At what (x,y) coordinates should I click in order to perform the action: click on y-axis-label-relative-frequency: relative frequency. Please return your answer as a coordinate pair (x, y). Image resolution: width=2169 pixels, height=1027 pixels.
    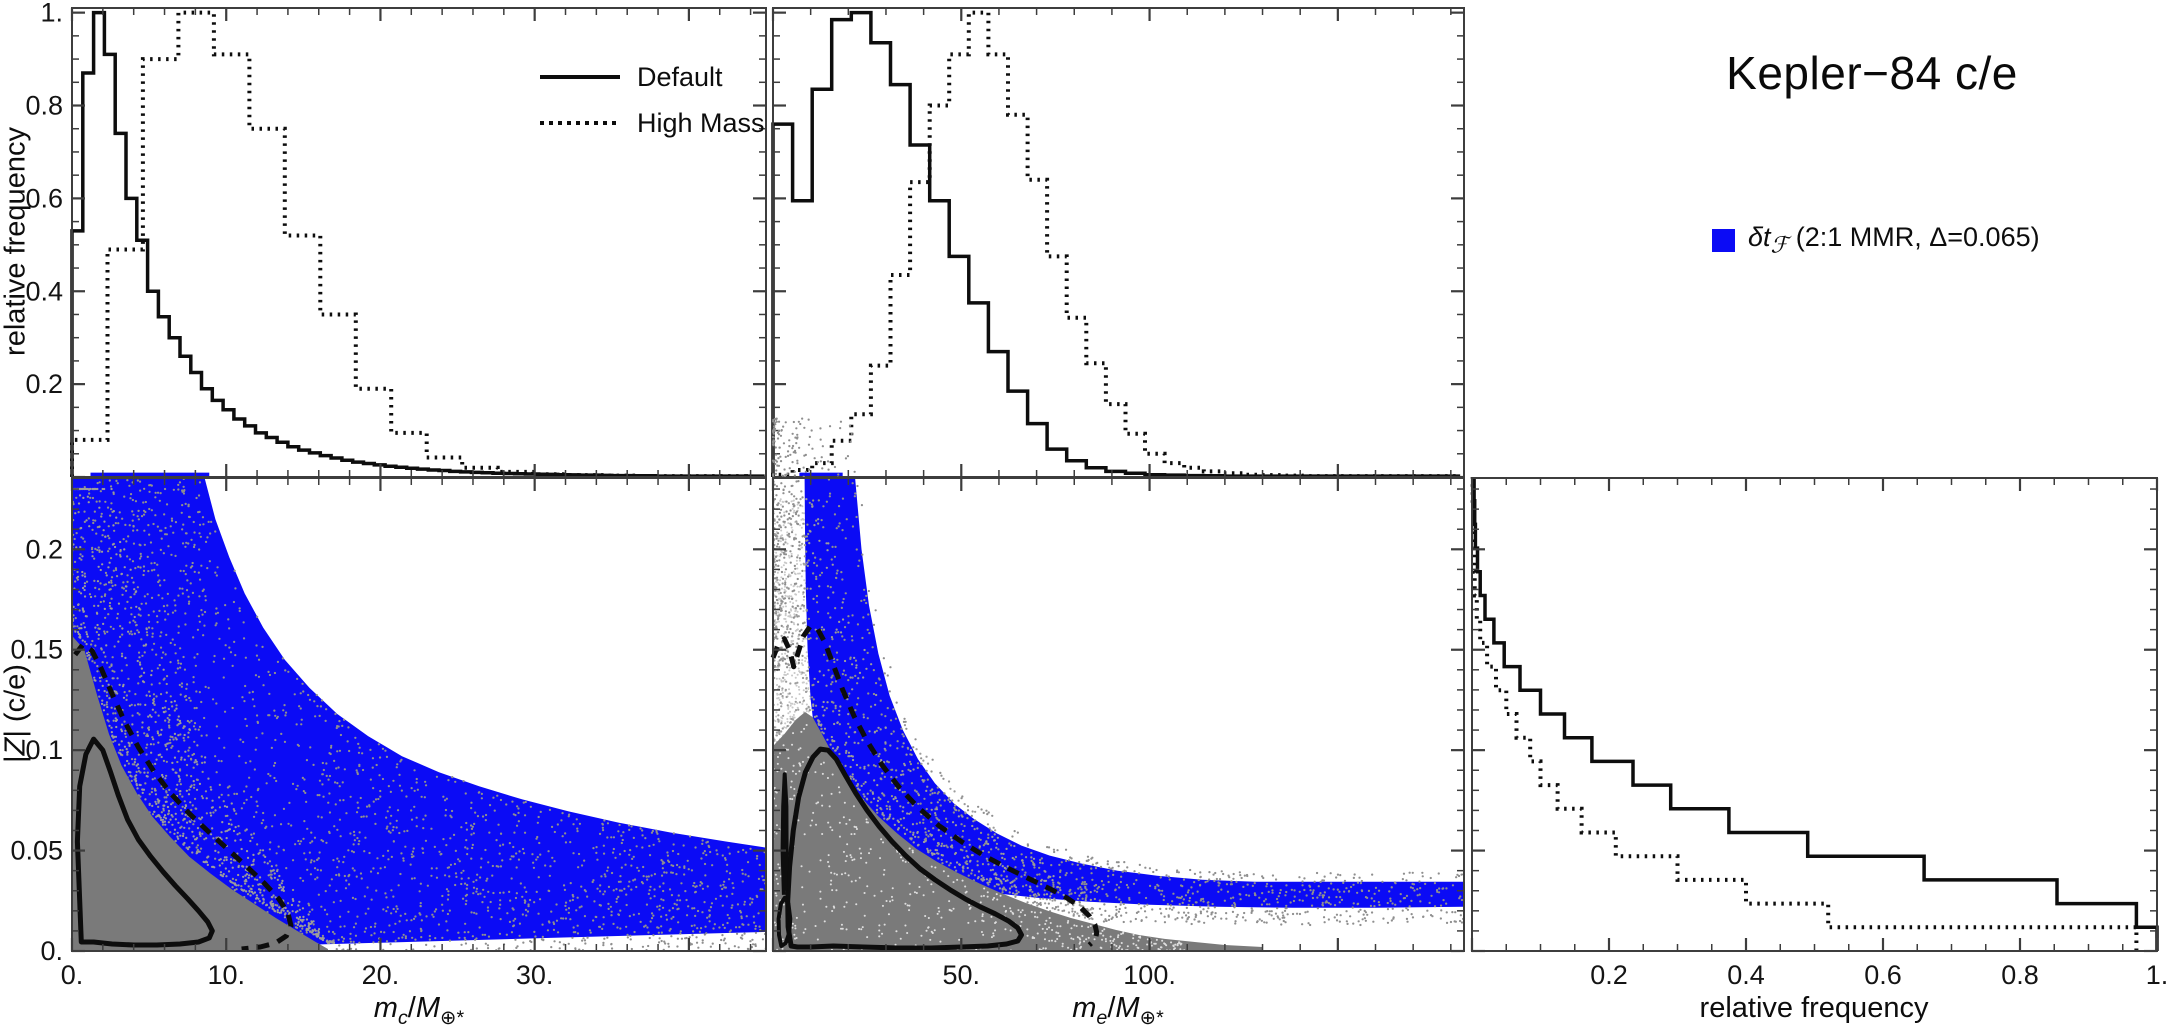
    Looking at the image, I should click on (16, 241).